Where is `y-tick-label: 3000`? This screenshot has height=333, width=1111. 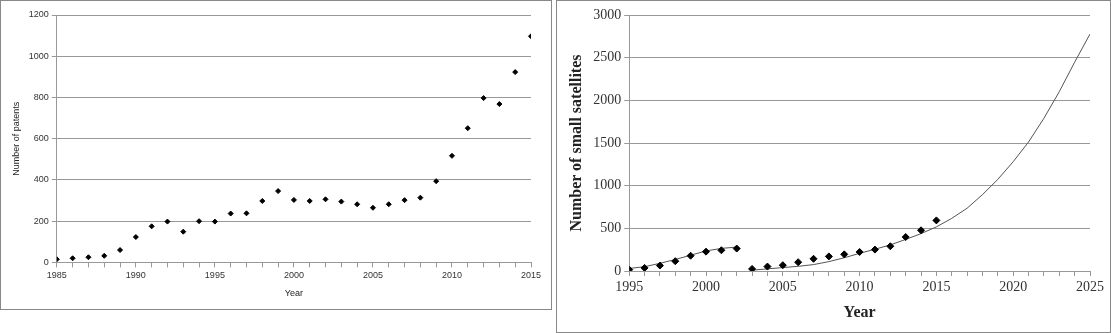 y-tick-label: 3000 is located at coordinates (607, 14).